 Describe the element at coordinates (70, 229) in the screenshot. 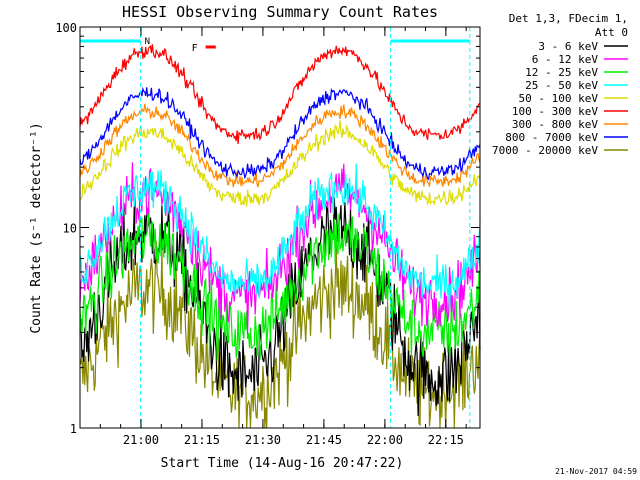

I see `y-tick-label: 10` at that location.